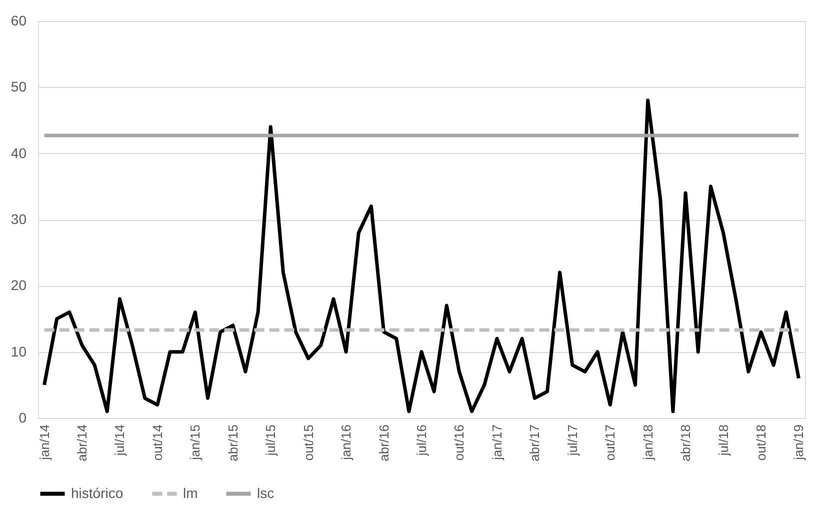 This screenshot has height=517, width=826. Describe the element at coordinates (421, 440) in the screenshot. I see `x-tick-label: jul/16` at that location.